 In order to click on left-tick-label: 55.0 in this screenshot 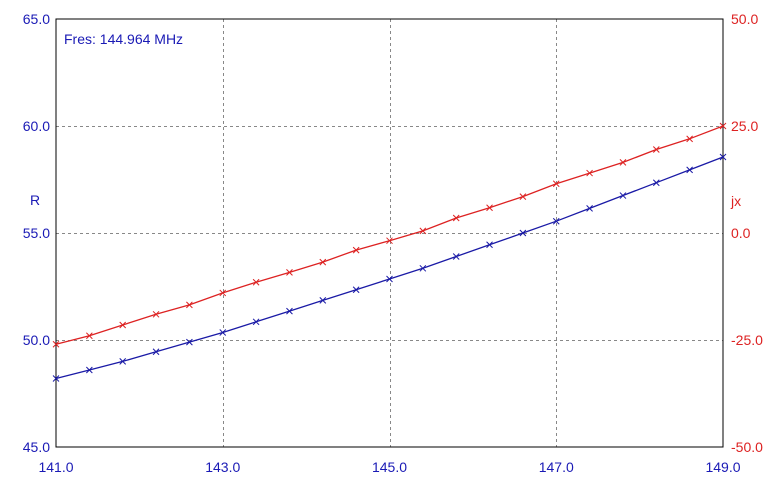, I will do `click(36, 233)`.